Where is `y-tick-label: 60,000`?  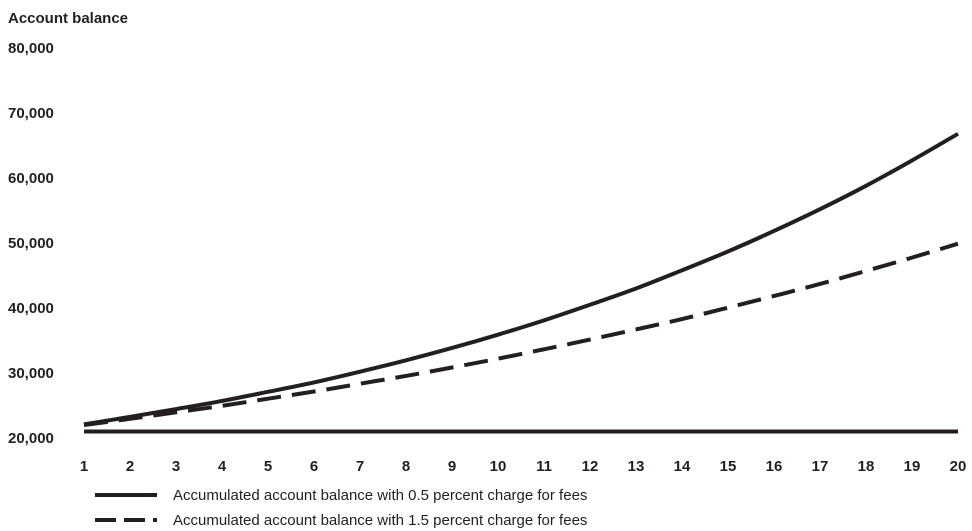 y-tick-label: 60,000 is located at coordinates (31, 178).